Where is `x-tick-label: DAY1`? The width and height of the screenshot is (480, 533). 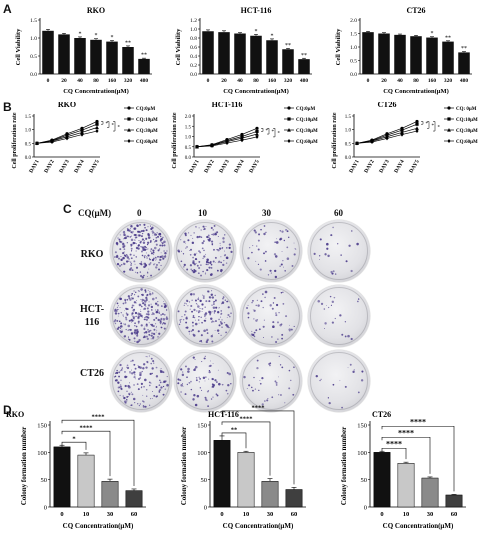 x-tick-label: DAY1 is located at coordinates (34, 166).